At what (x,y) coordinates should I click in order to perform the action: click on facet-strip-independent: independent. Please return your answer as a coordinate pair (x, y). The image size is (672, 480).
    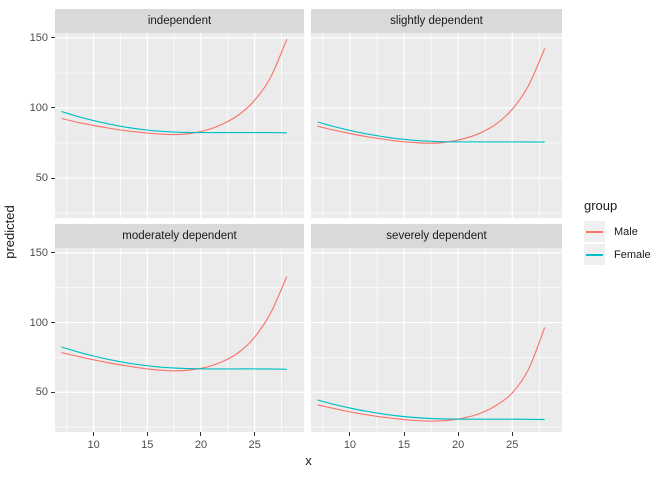
    Looking at the image, I should click on (179, 21).